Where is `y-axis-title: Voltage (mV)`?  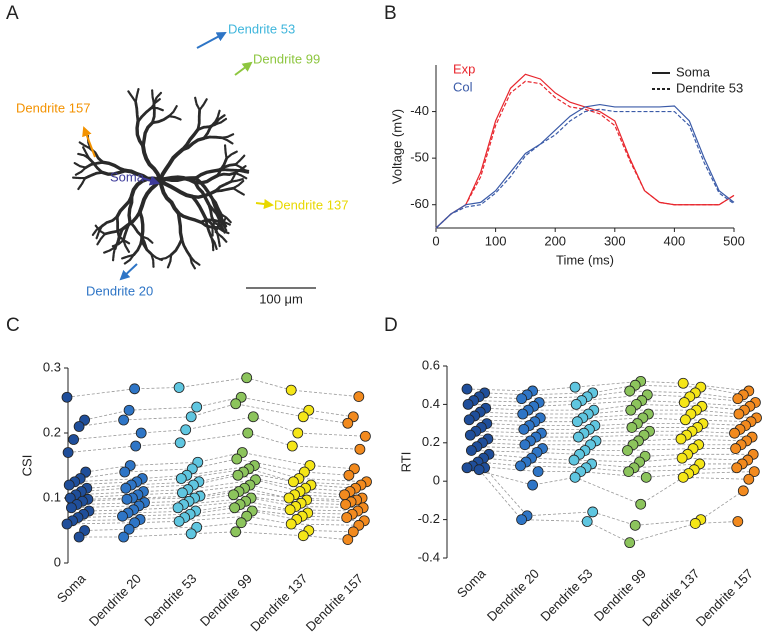
y-axis-title: Voltage (mV) is located at coordinates (396, 146).